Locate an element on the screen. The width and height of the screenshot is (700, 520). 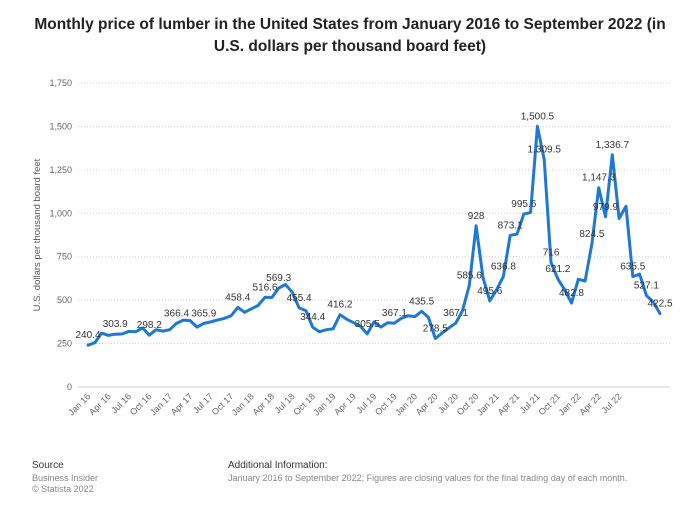
data-label: 495.6 is located at coordinates (489, 291).